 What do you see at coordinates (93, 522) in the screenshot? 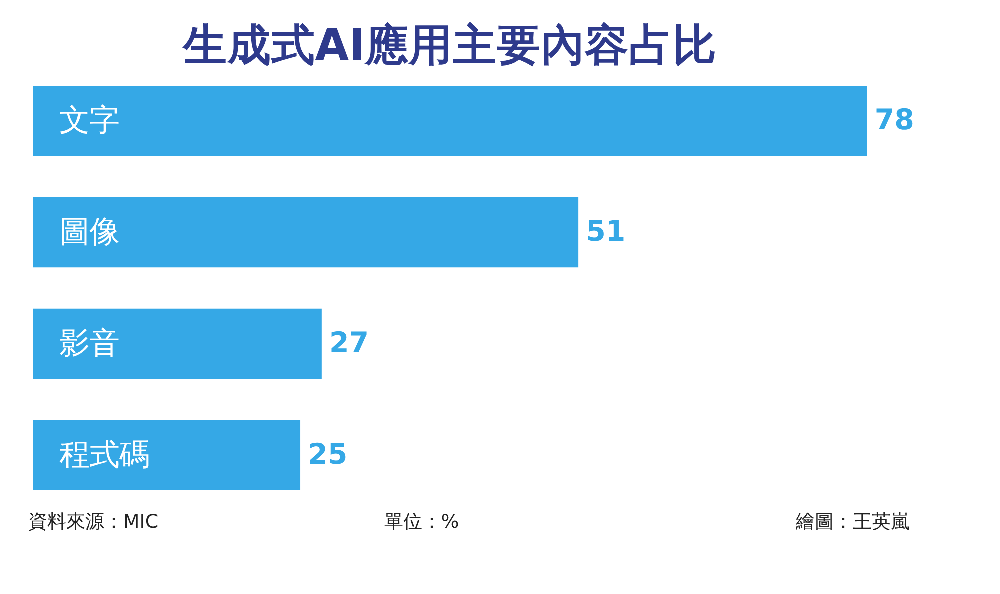
I see `source-note: 資料來源：MIC` at bounding box center [93, 522].